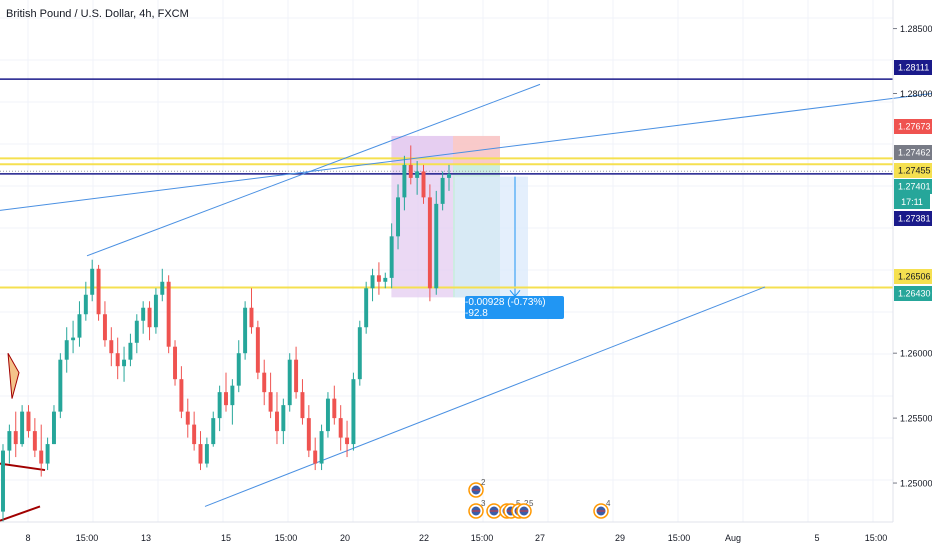 This screenshot has height=550, width=932. I want to click on price-axis-label: 1.25000, so click(916, 484).